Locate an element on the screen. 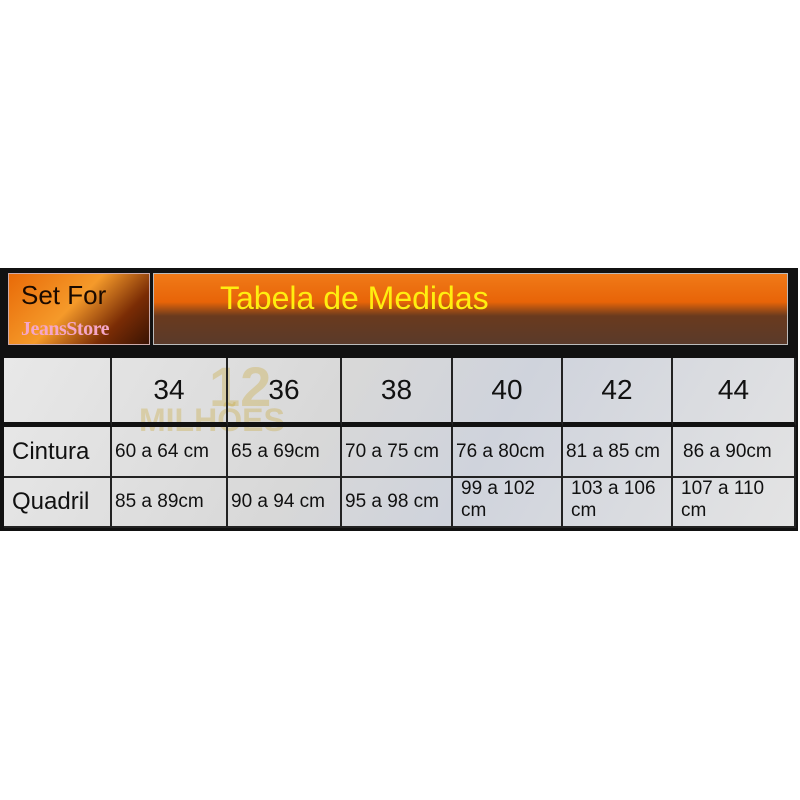 This screenshot has width=800, height=800. cell-text: 85 a 89cm is located at coordinates (159, 501).